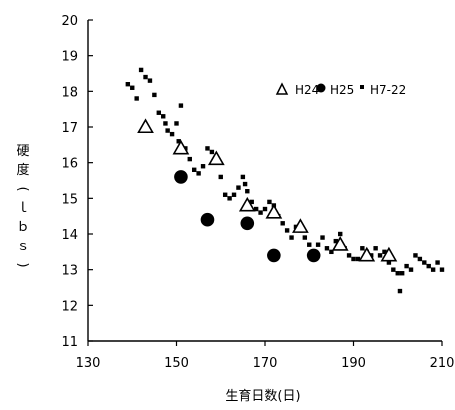 The height and width of the screenshot is (410, 455). Describe the element at coordinates (22, 227) in the screenshot. I see `y-axis-label-char: ｂ` at that location.